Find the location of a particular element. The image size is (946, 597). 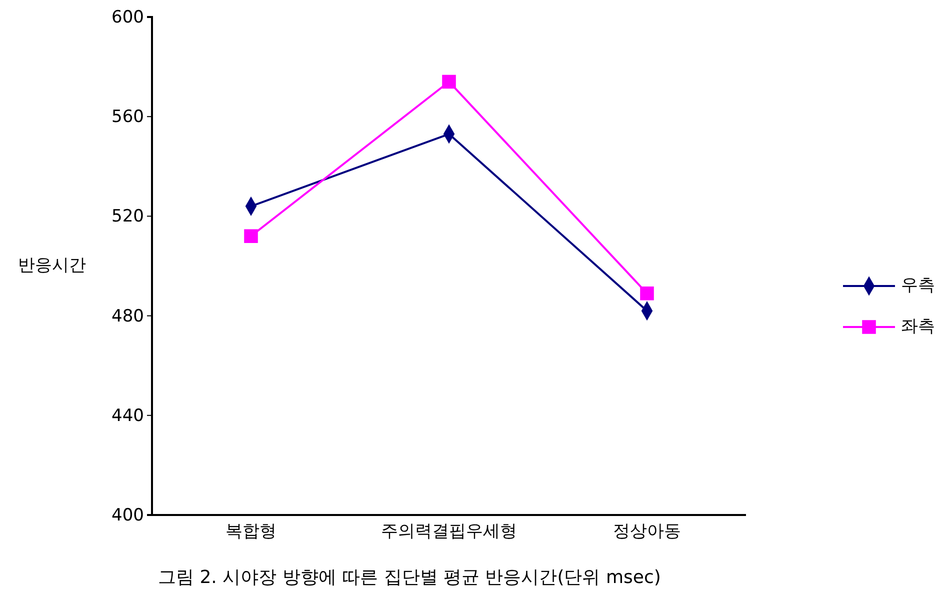

y-tick-label: 520 is located at coordinates (128, 216).